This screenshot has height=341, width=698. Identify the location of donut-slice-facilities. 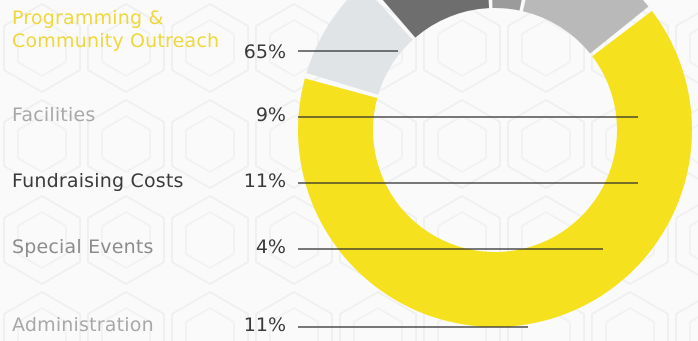
(359, 47).